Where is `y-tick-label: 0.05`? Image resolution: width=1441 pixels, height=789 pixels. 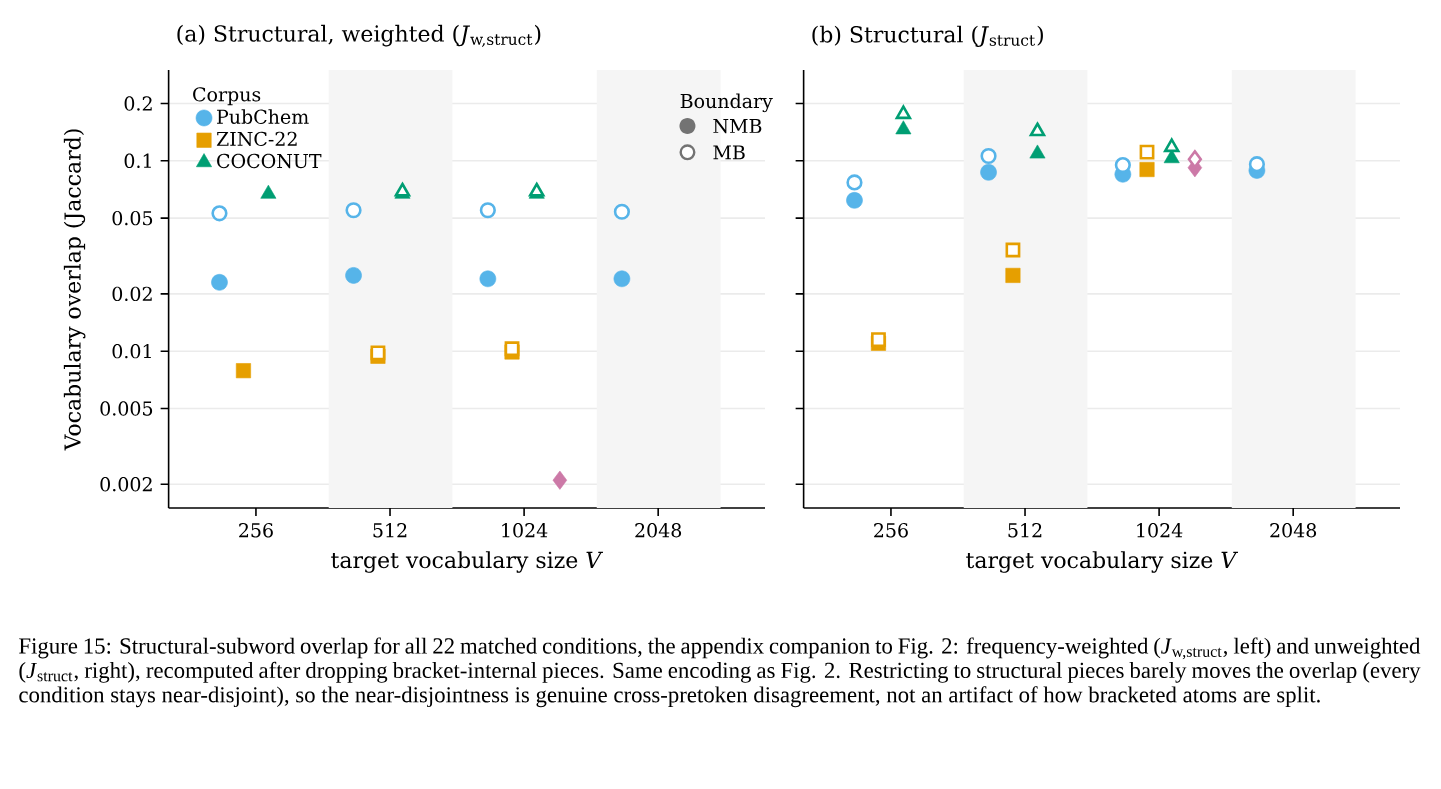 y-tick-label: 0.05 is located at coordinates (132, 218).